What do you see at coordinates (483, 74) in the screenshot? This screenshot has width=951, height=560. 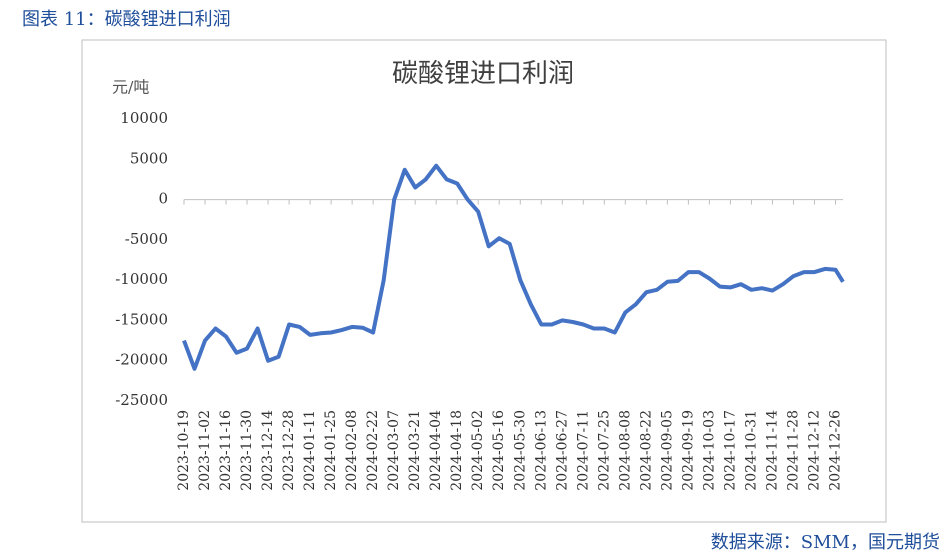 I see `chart-title: 碳酸锂进口利润` at bounding box center [483, 74].